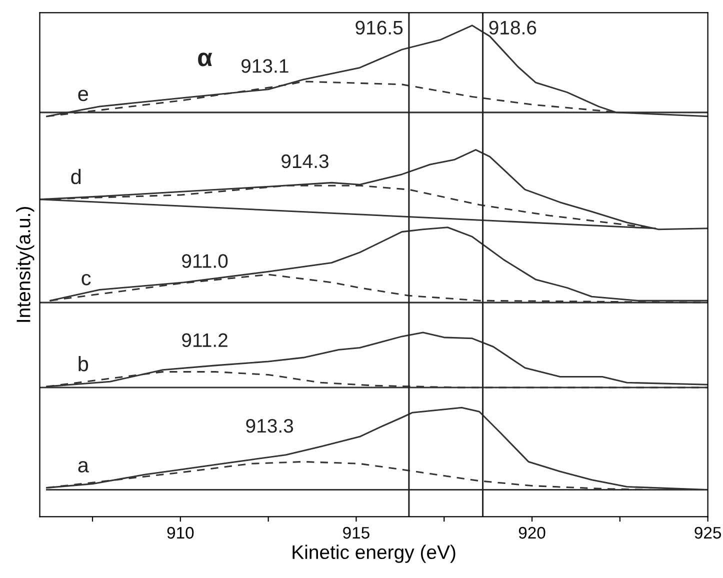  What do you see at coordinates (512, 27) in the screenshot?
I see `ref-line-label: 918.6` at bounding box center [512, 27].